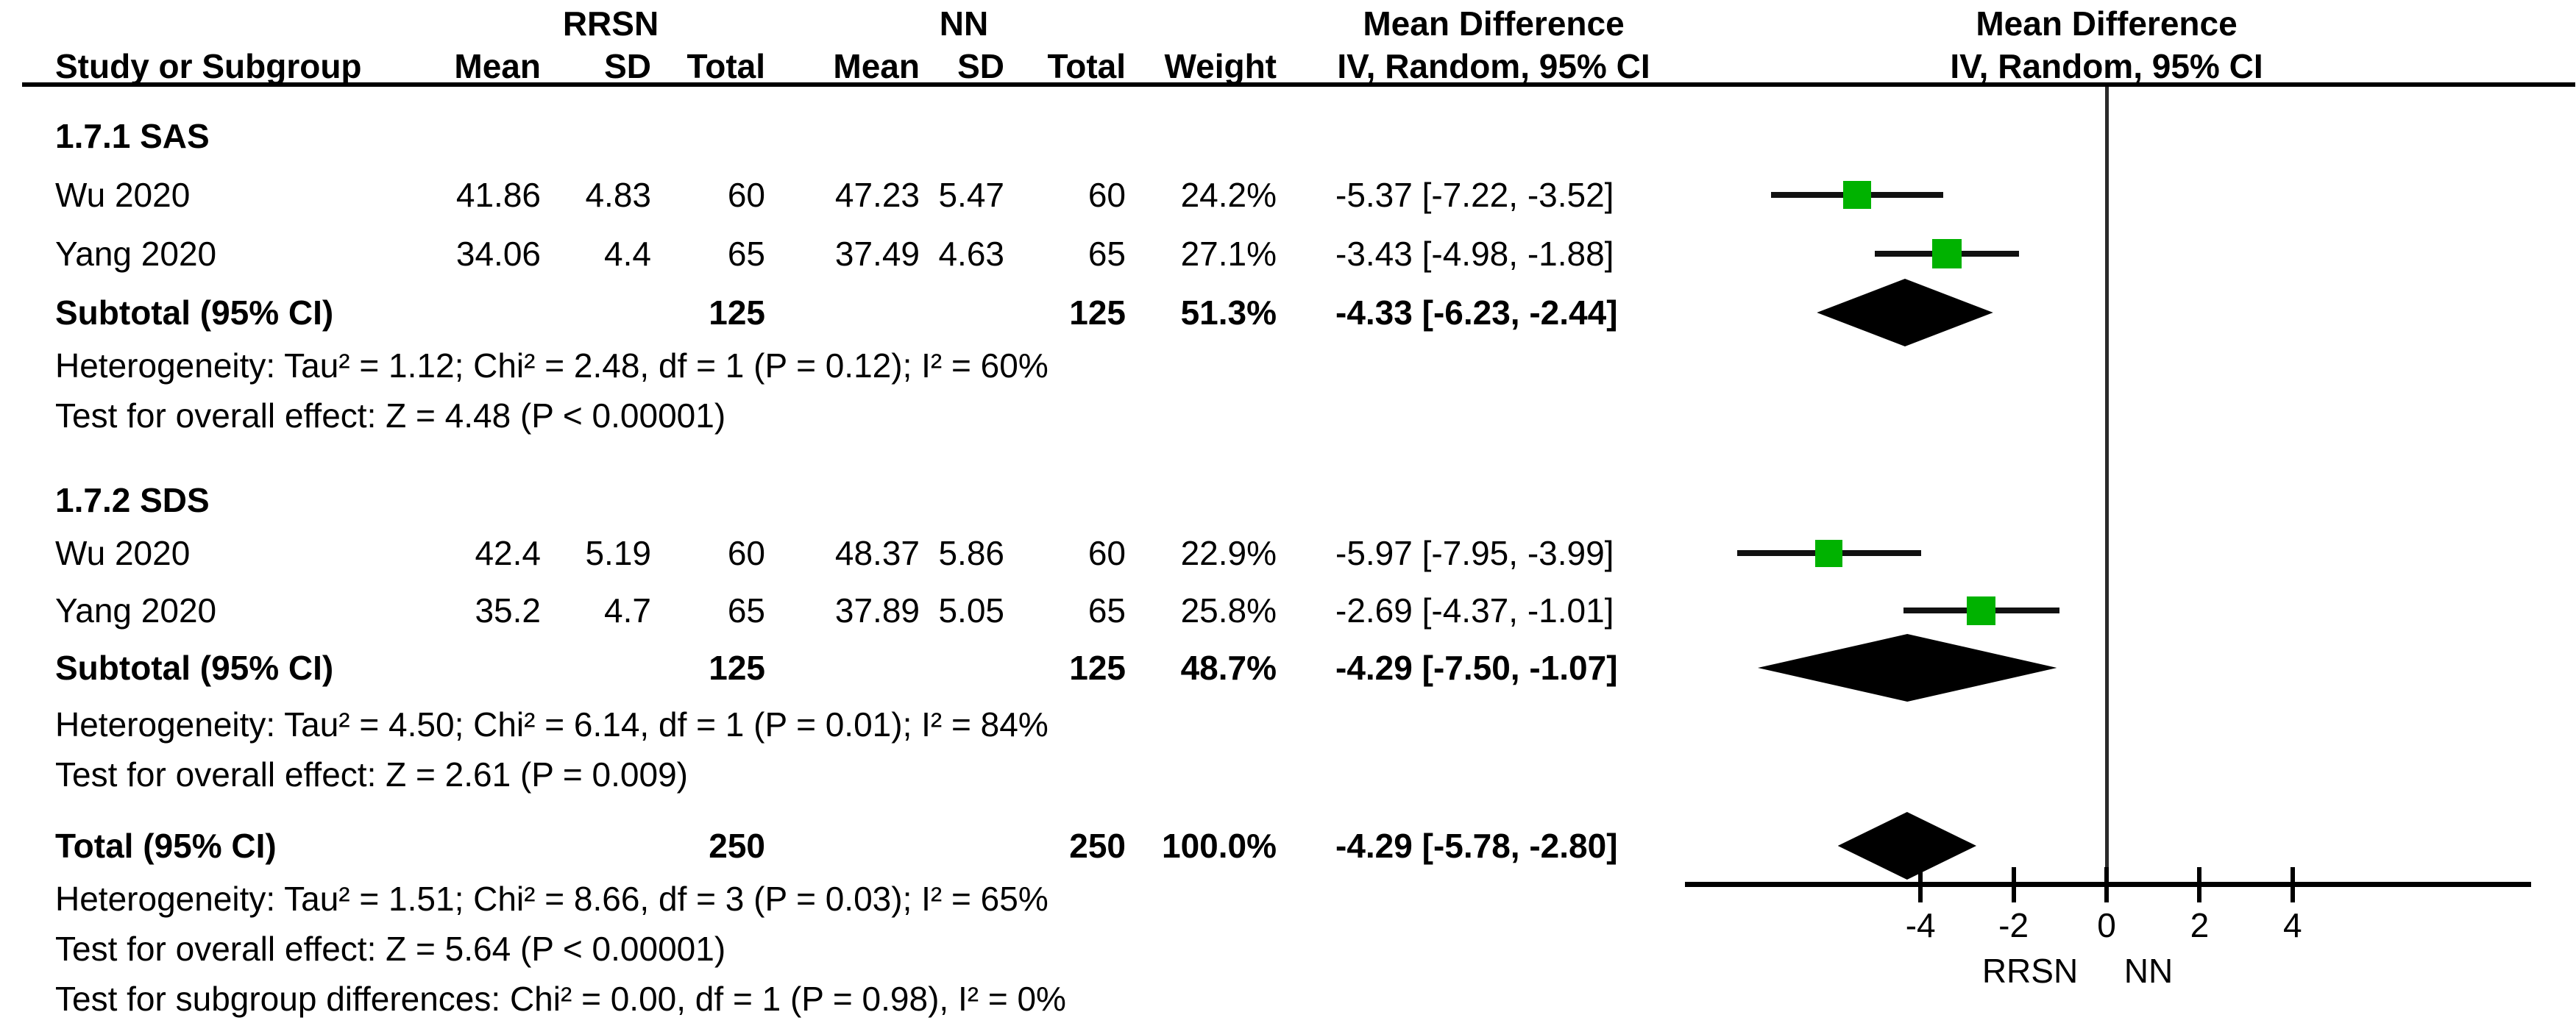 Image resolution: width=2576 pixels, height=1026 pixels. Describe the element at coordinates (2292, 925) in the screenshot. I see `axis-tick-label: 4` at that location.